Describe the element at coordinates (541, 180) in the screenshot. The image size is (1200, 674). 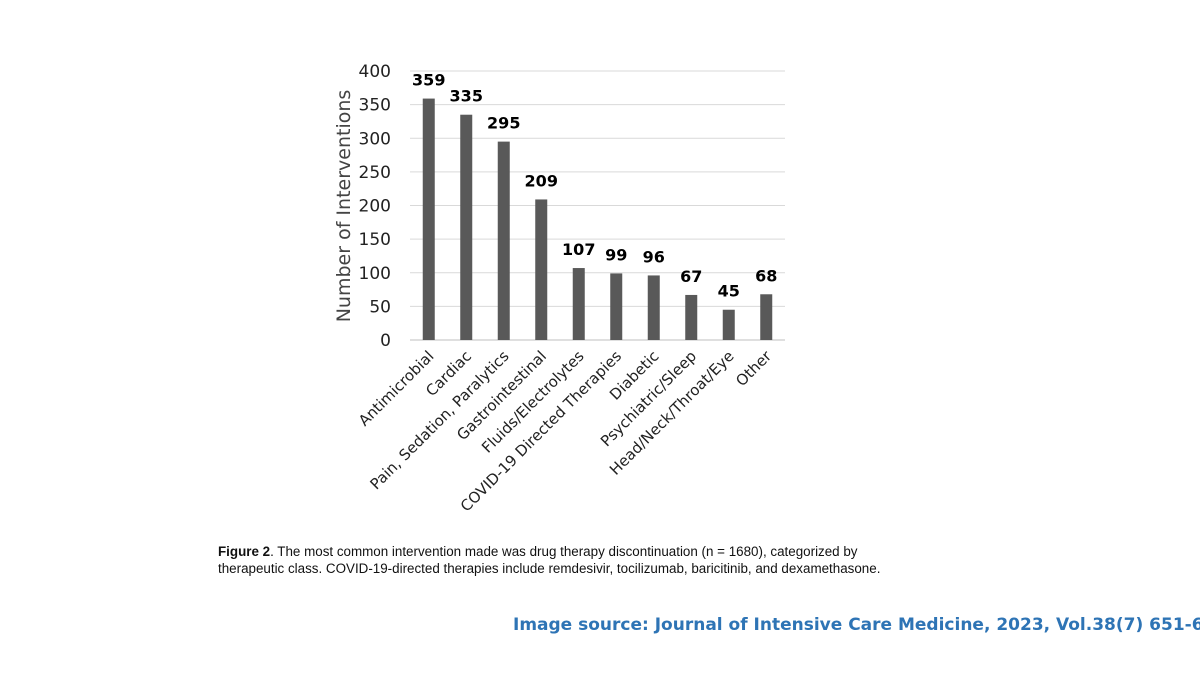
I see `data-label: 209` at that location.